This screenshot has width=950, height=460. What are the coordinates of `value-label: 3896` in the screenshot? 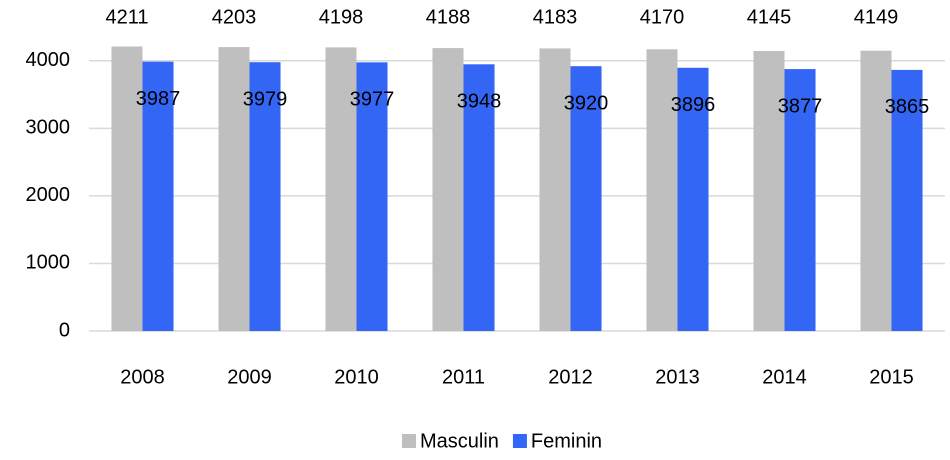 It's located at (693, 105).